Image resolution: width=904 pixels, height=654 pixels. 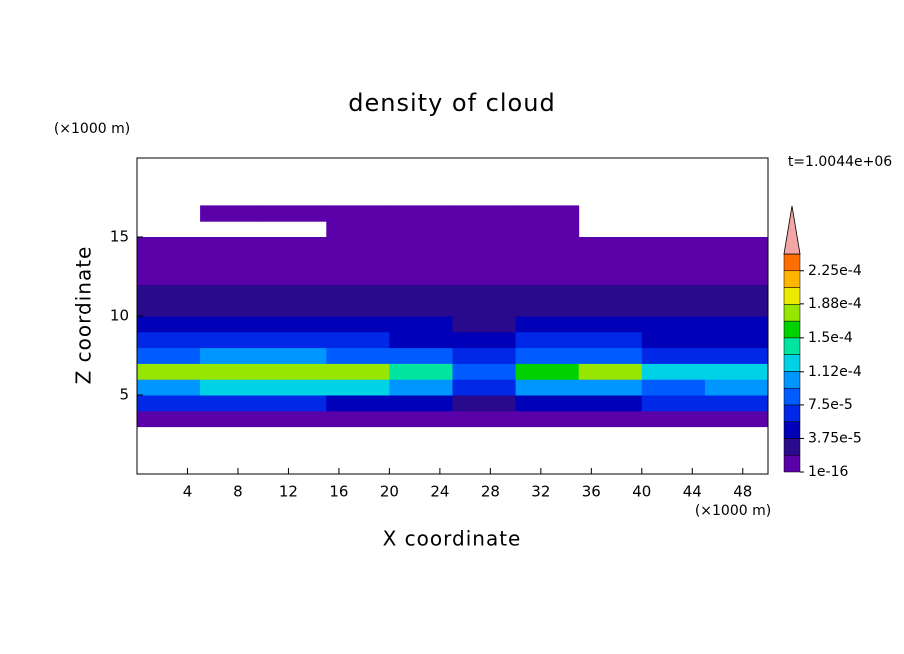 I want to click on x-tick-label: 28, so click(x=490, y=492).